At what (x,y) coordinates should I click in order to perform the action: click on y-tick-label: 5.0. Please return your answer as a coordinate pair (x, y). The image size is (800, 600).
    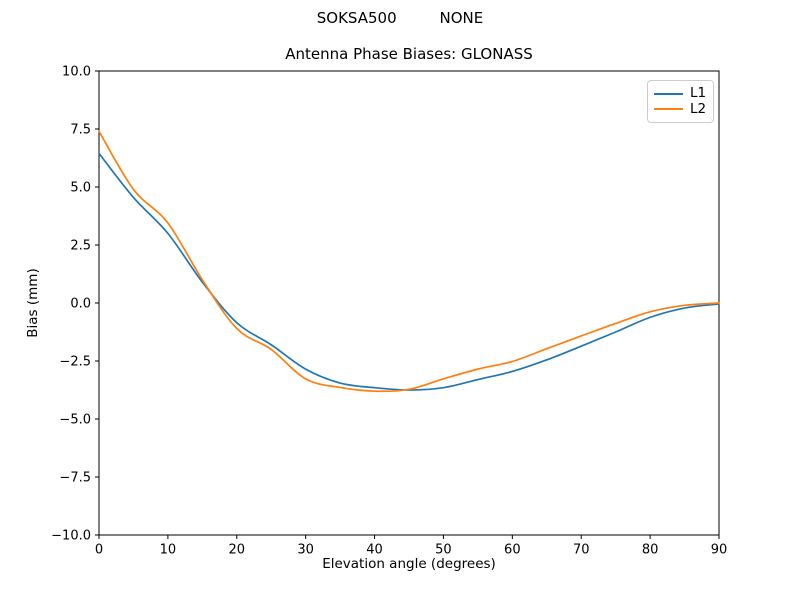
    Looking at the image, I should click on (80, 188).